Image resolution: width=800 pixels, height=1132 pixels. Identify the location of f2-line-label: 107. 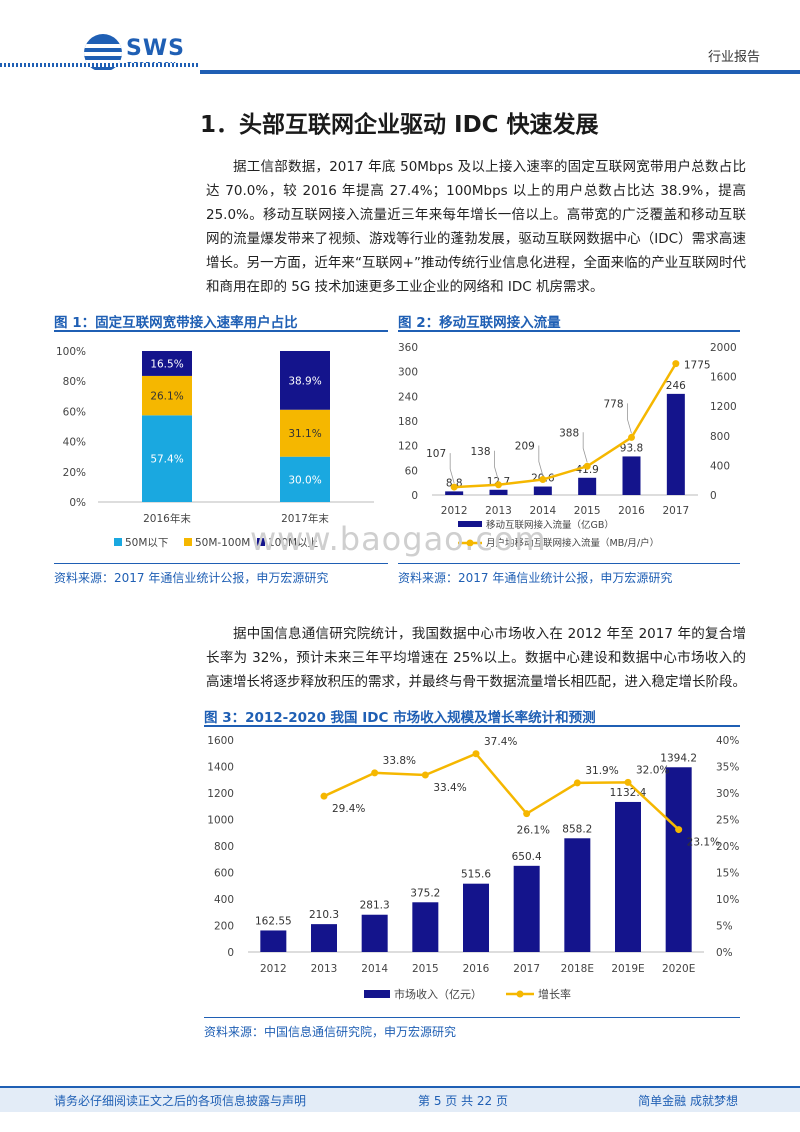
(436, 454).